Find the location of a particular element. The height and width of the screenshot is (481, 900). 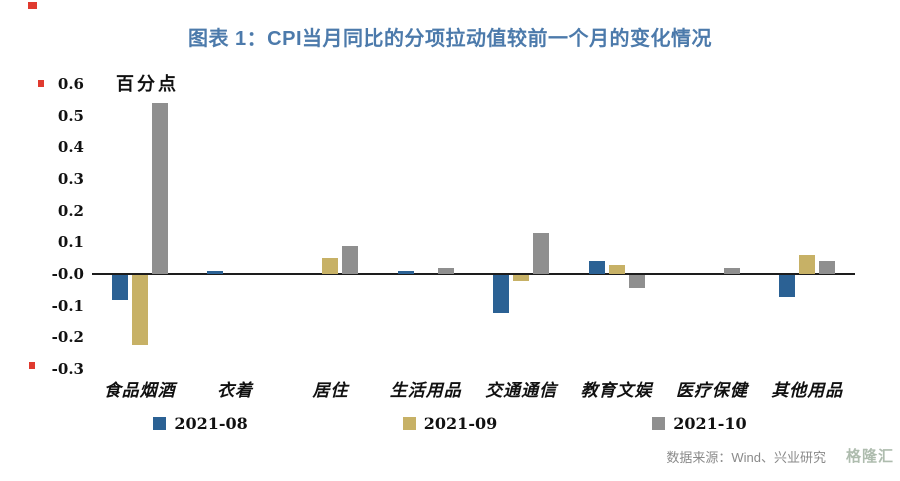

y-tick-label: -0.0 is located at coordinates (67, 274).